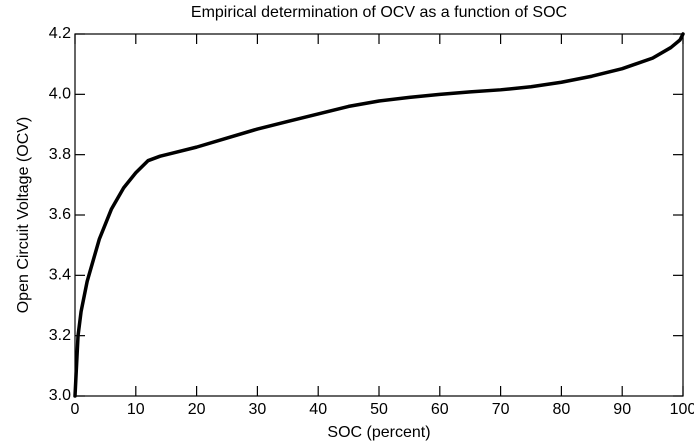  What do you see at coordinates (318, 409) in the screenshot?
I see `x-tick-label: 40` at bounding box center [318, 409].